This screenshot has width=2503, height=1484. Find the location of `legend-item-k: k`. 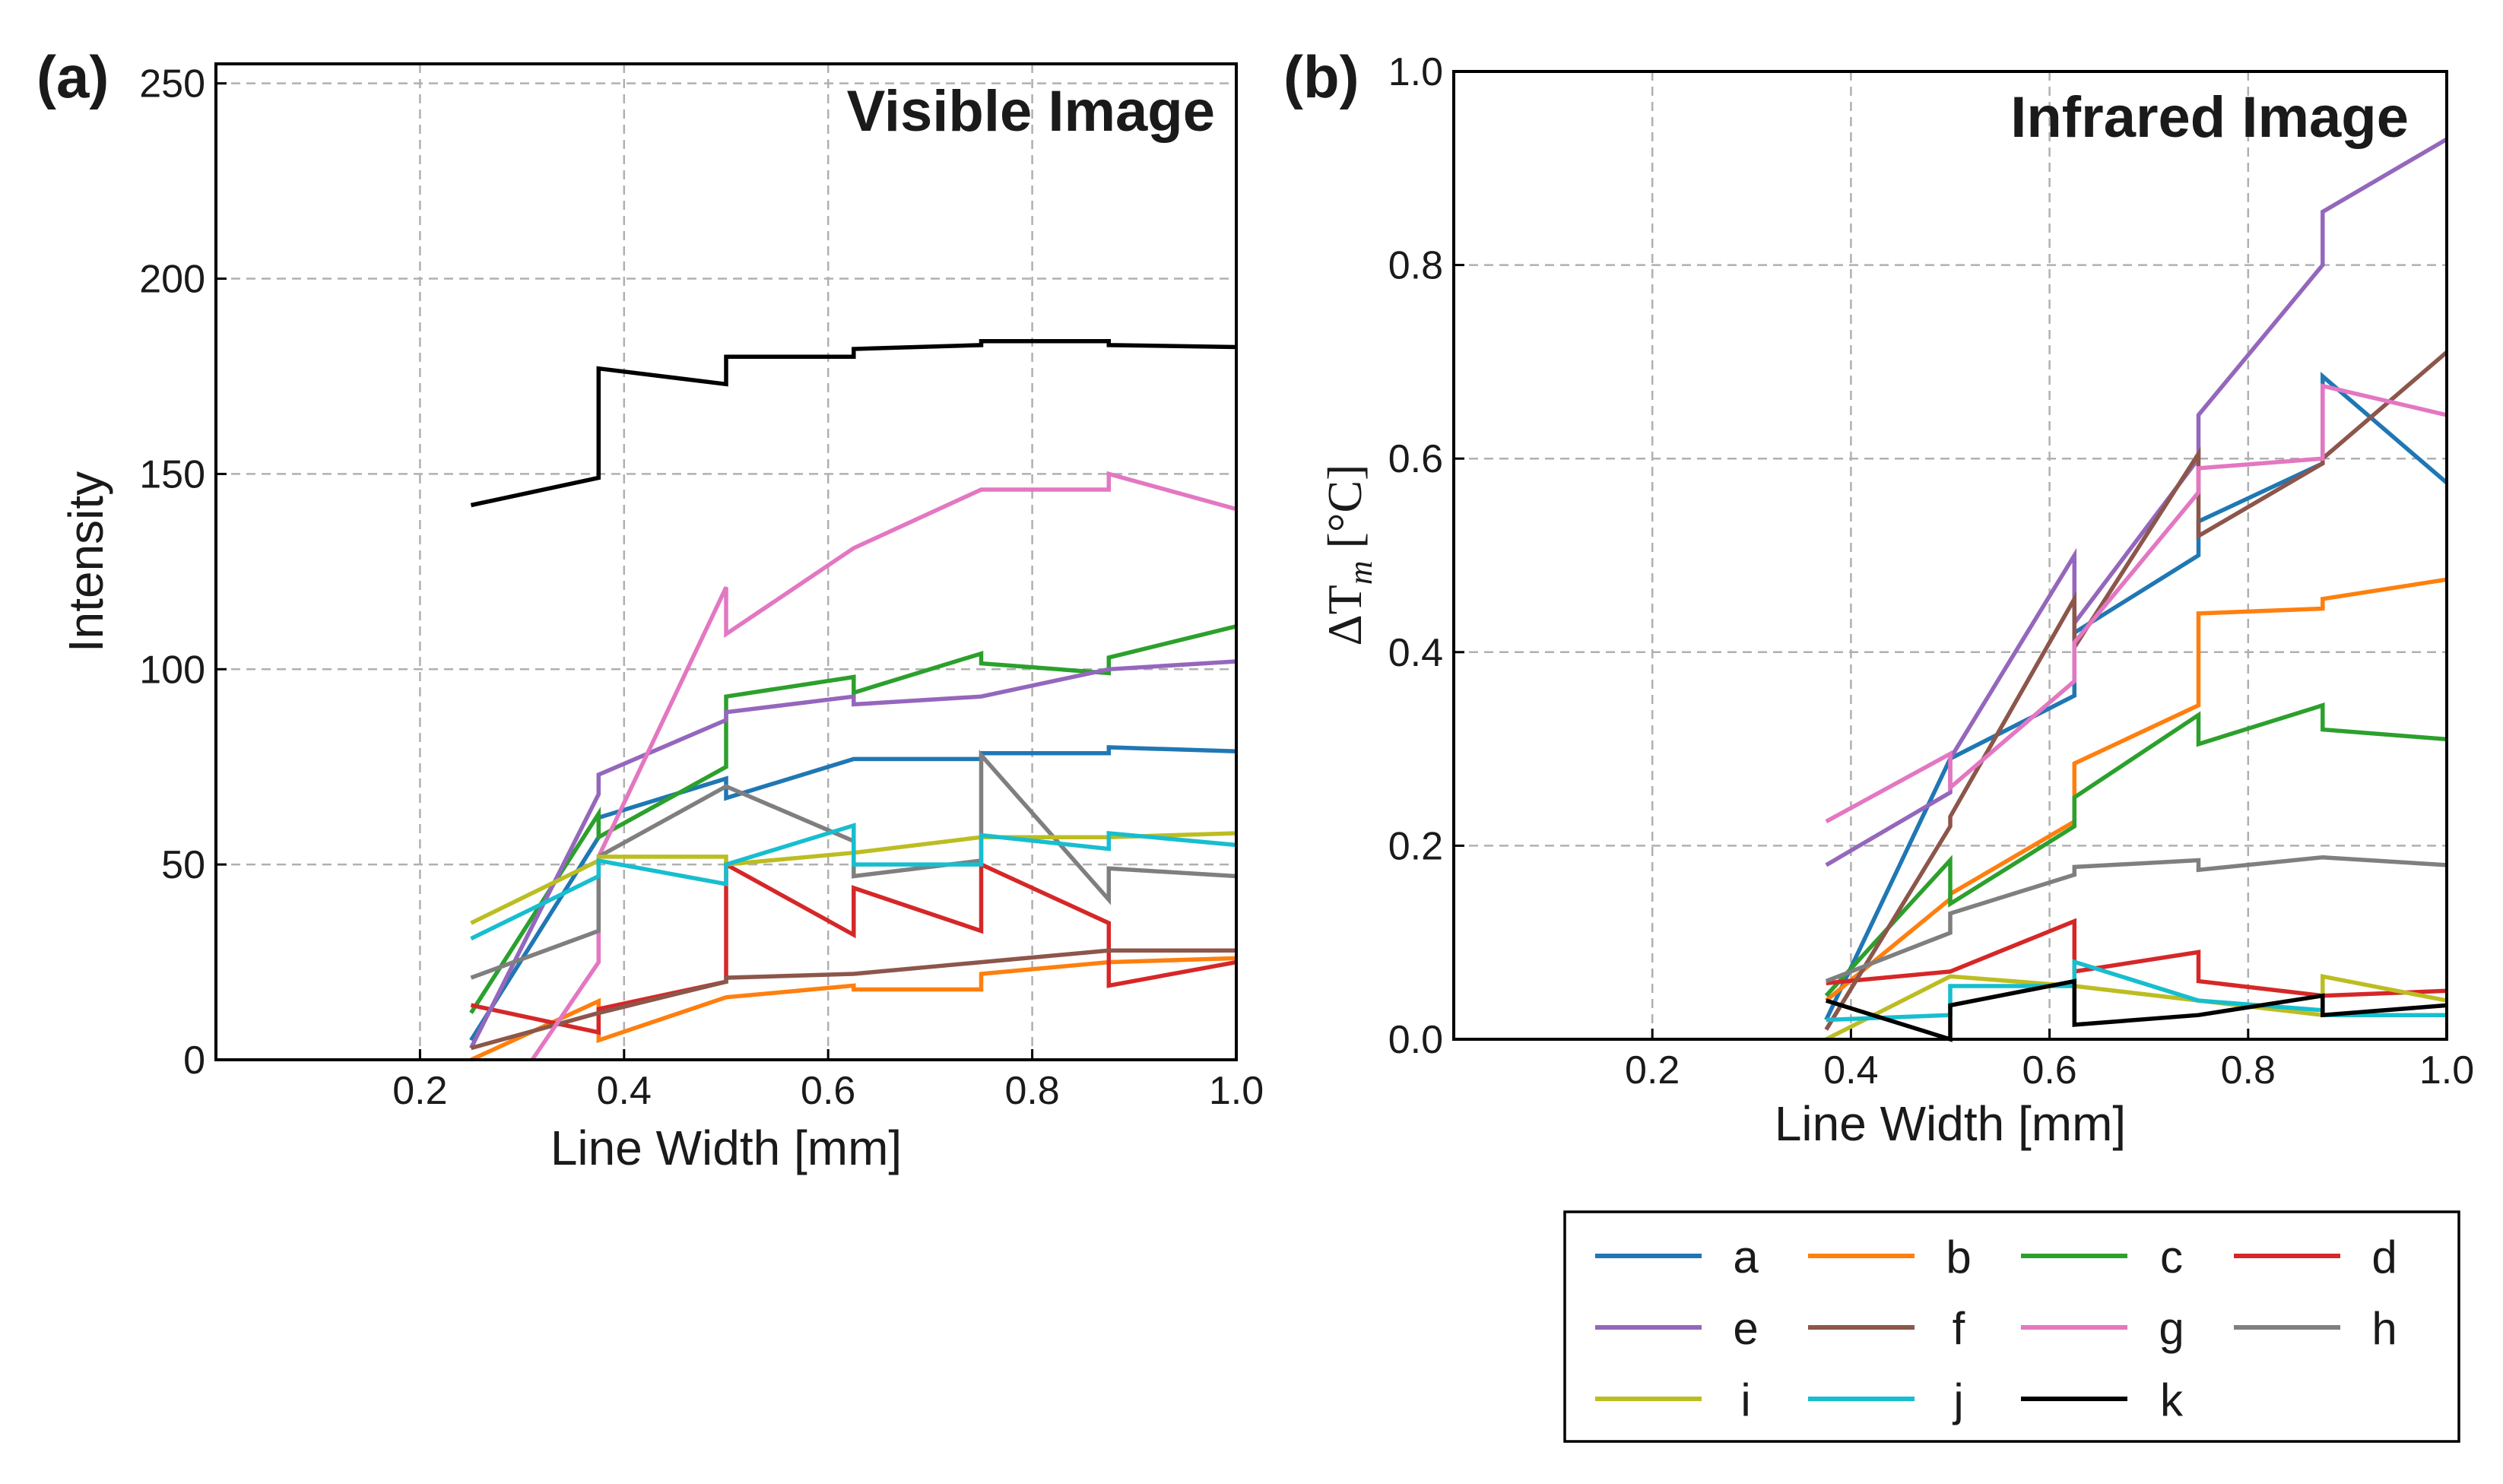

legend-item-k: k is located at coordinates (2102, 1400).